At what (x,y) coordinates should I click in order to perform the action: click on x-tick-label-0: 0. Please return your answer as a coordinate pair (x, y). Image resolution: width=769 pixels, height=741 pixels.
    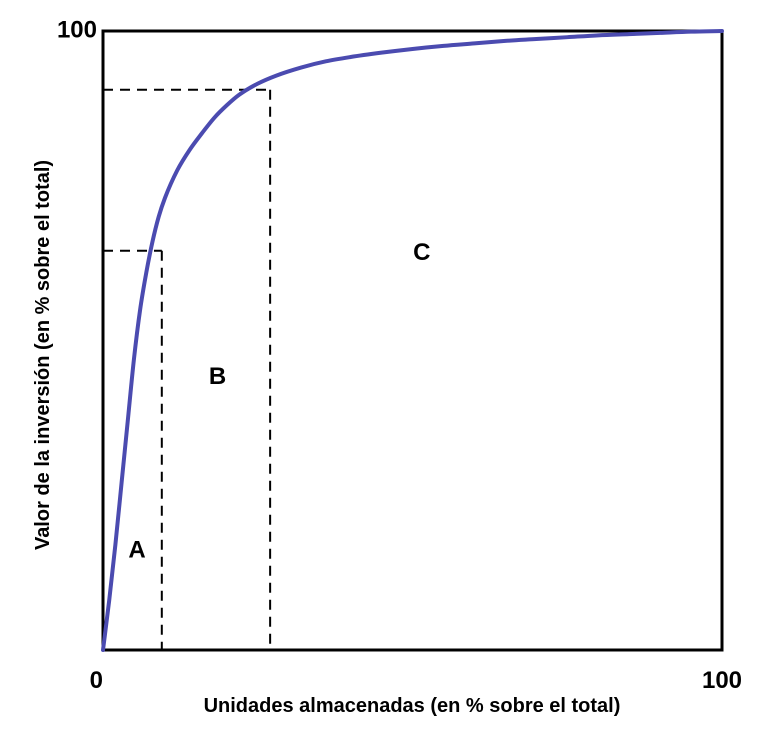
    Looking at the image, I should click on (96, 680).